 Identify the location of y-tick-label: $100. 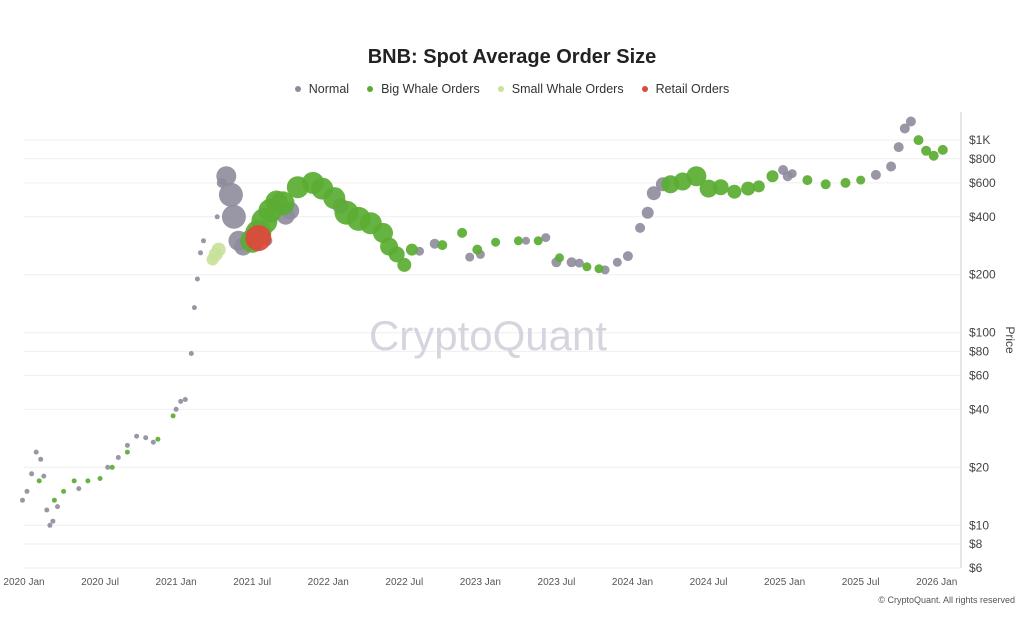
(982, 333).